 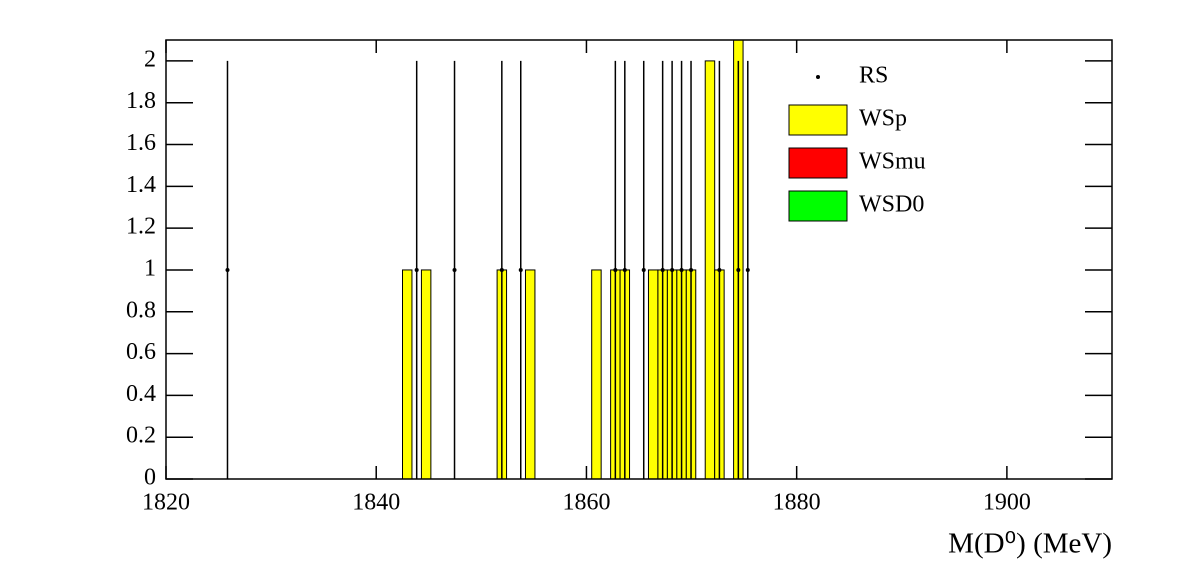 I want to click on legend-marker, so click(x=818, y=77).